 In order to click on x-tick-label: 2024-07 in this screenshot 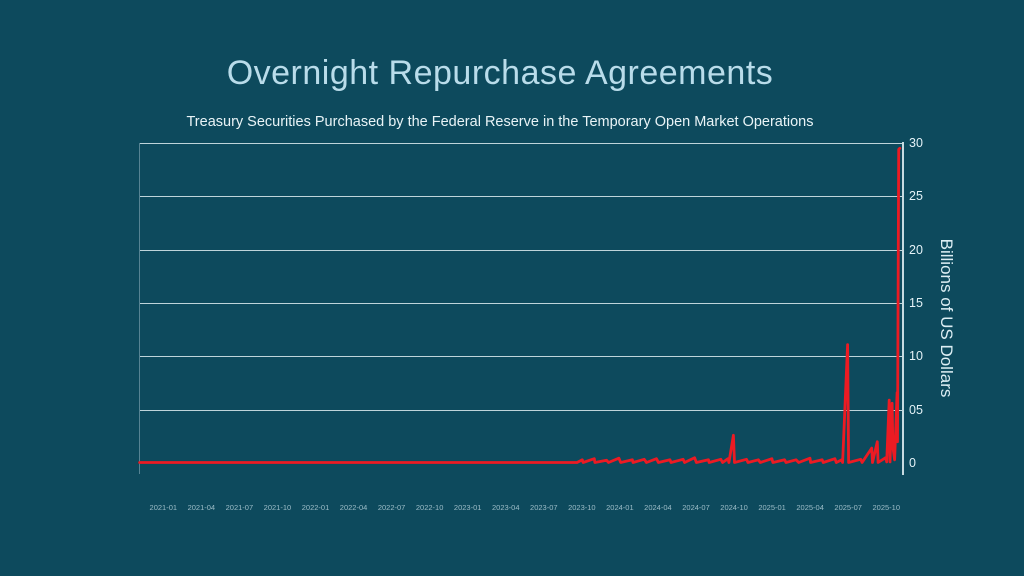, I will do `click(696, 507)`.